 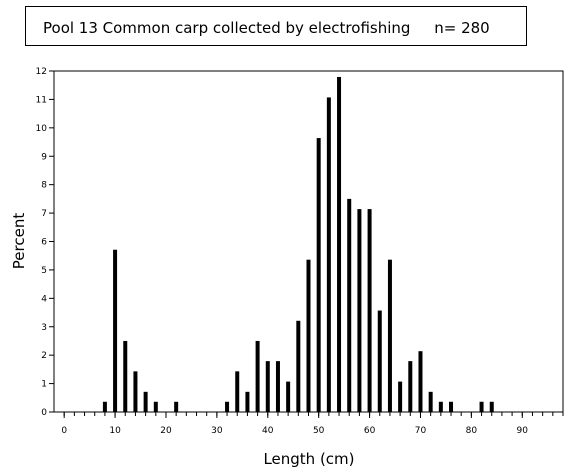 I want to click on x-tick-label: 60, so click(x=370, y=431).